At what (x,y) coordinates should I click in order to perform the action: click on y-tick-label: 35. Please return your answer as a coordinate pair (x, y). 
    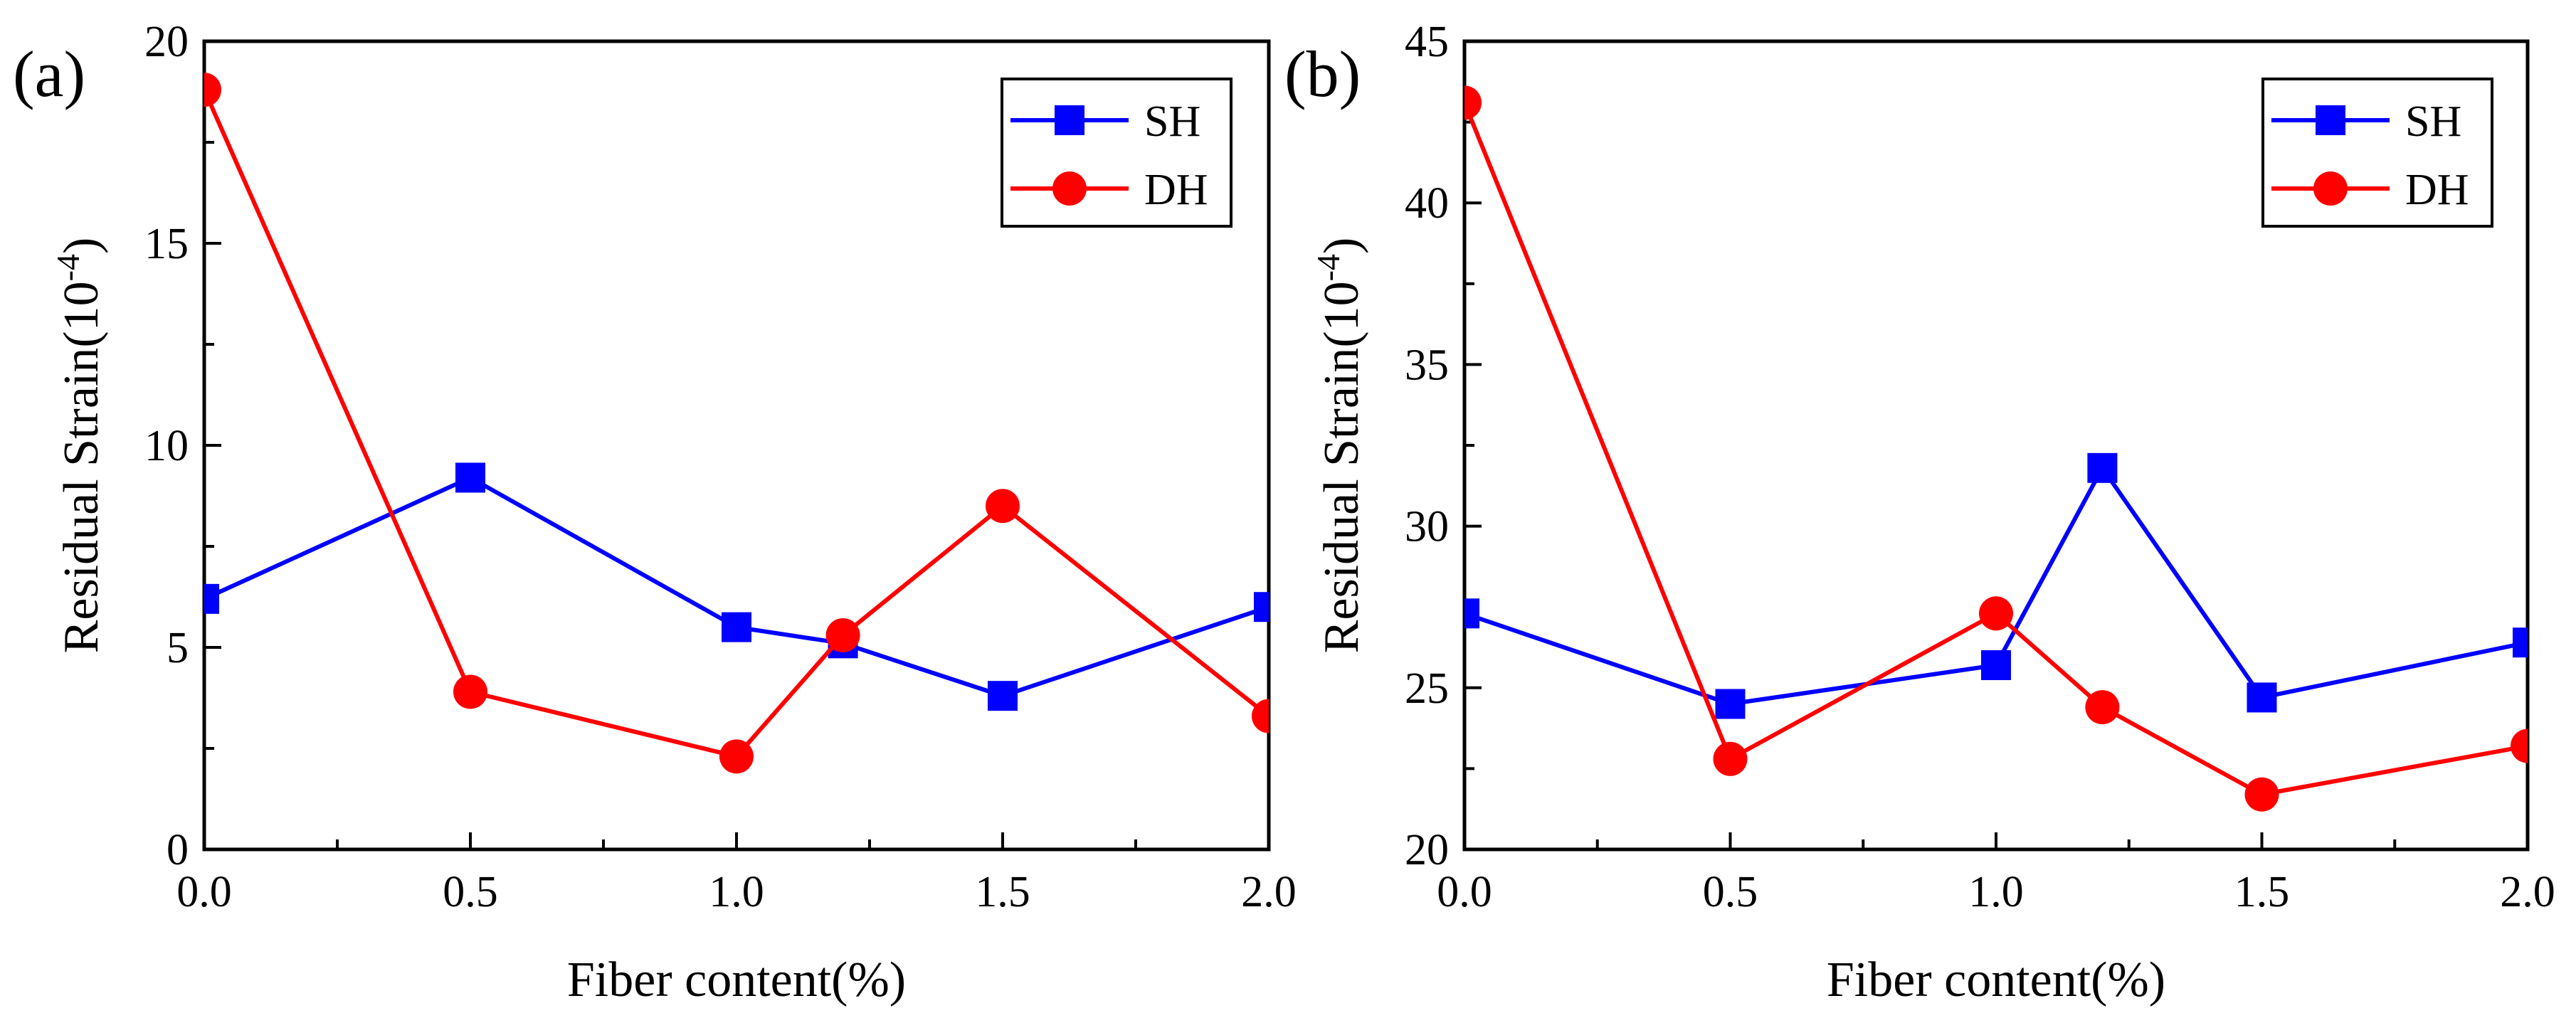
    Looking at the image, I should click on (1427, 365).